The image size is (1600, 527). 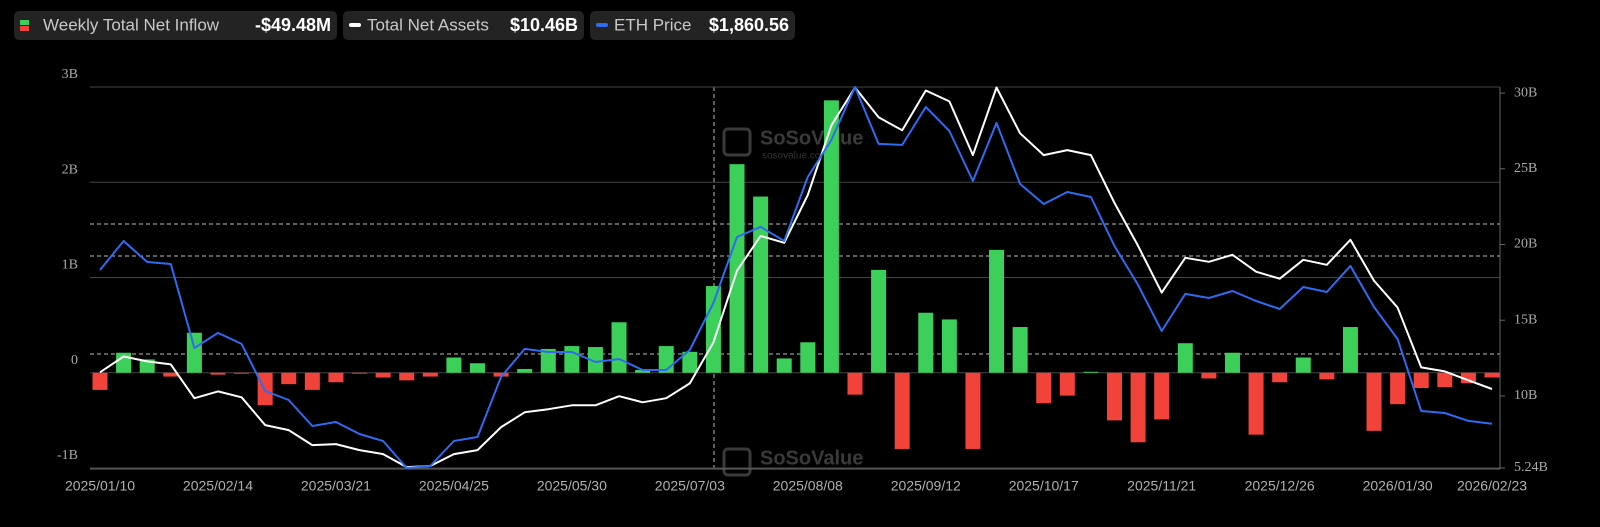 I want to click on x-tick-label: 2025/08/08, so click(x=808, y=486).